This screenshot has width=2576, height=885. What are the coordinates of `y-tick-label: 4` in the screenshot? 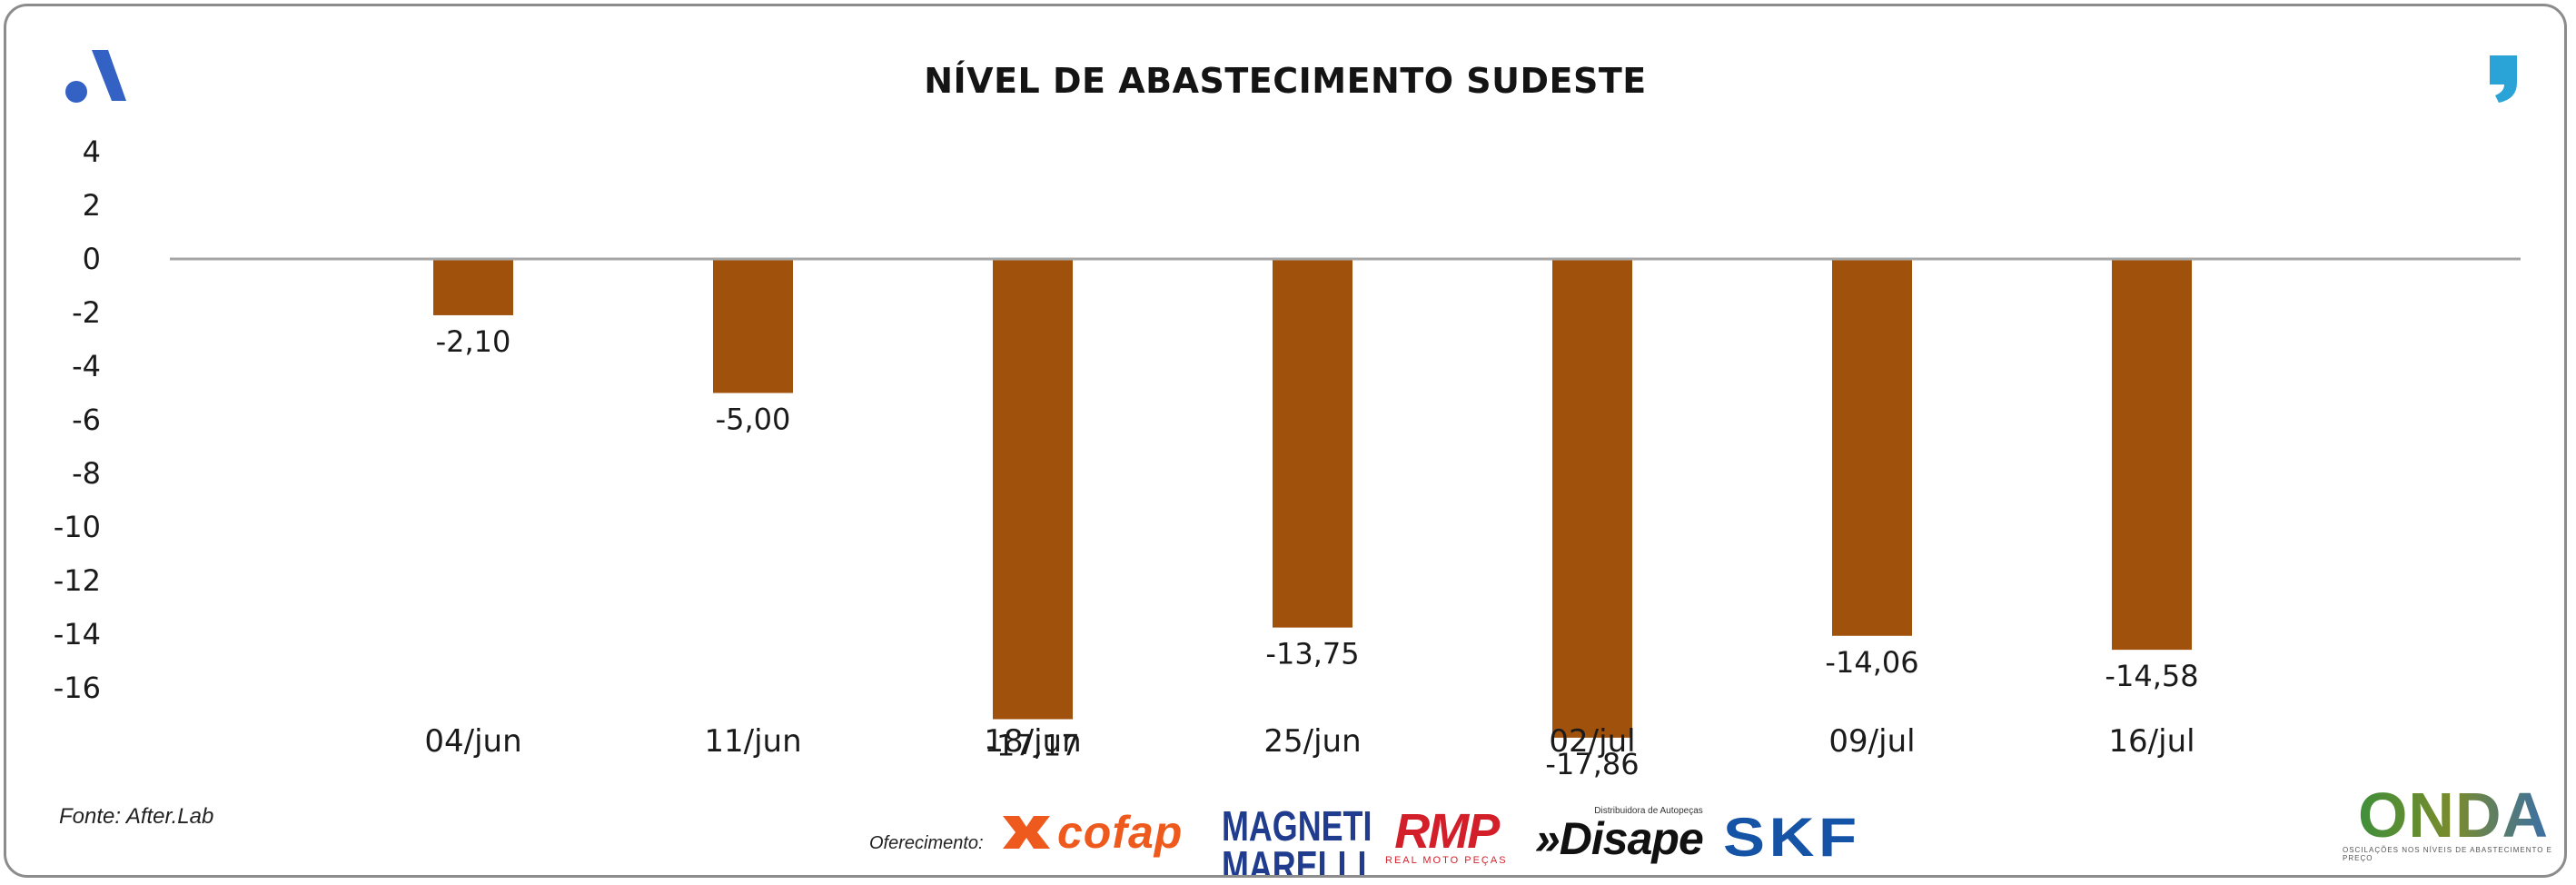 It's located at (92, 151).